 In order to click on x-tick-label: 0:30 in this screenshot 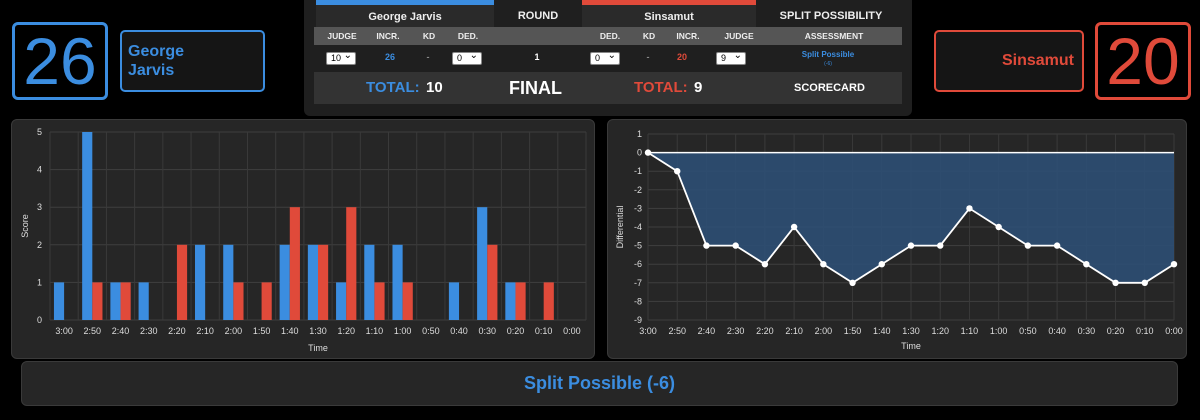, I will do `click(487, 331)`.